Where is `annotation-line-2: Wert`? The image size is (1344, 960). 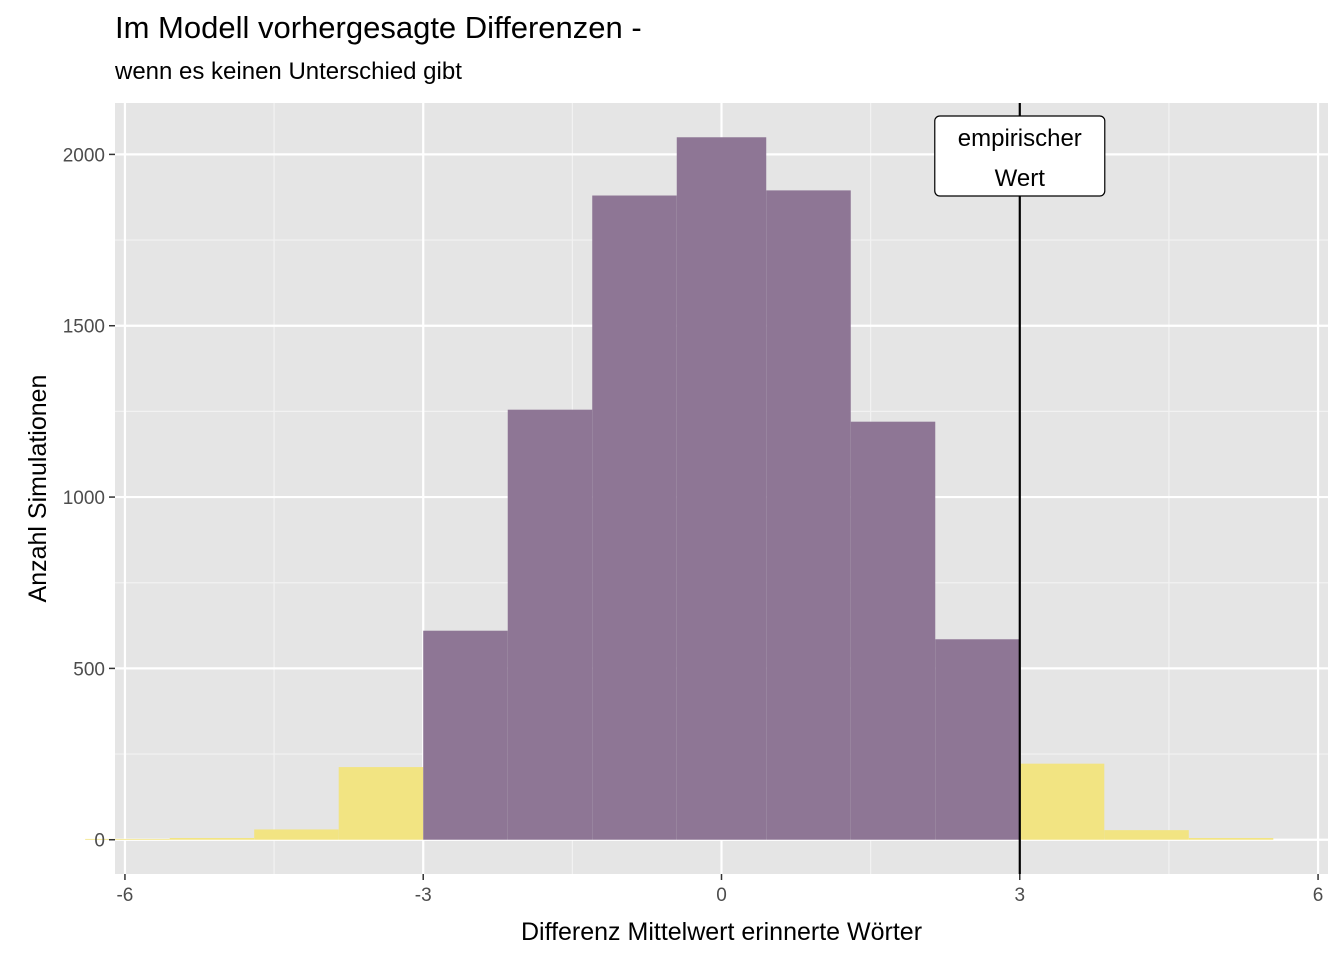 annotation-line-2: Wert is located at coordinates (1020, 178).